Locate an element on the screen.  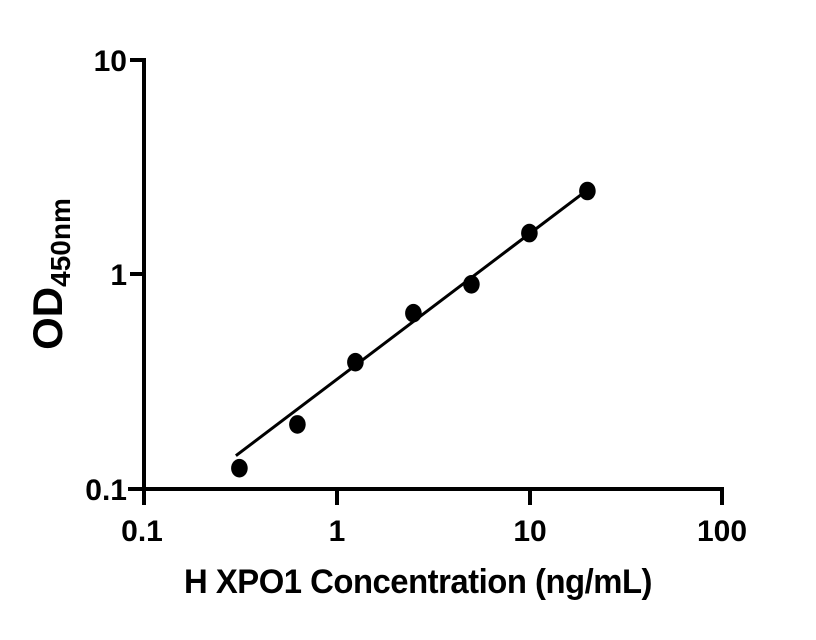
y-axis-title-main: OD is located at coordinates (47, 318).